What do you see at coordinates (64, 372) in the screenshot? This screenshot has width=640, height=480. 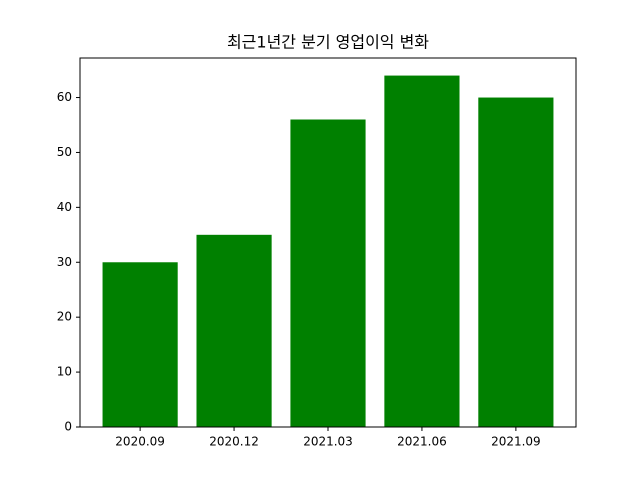 I see `y-tick-label: 10` at bounding box center [64, 372].